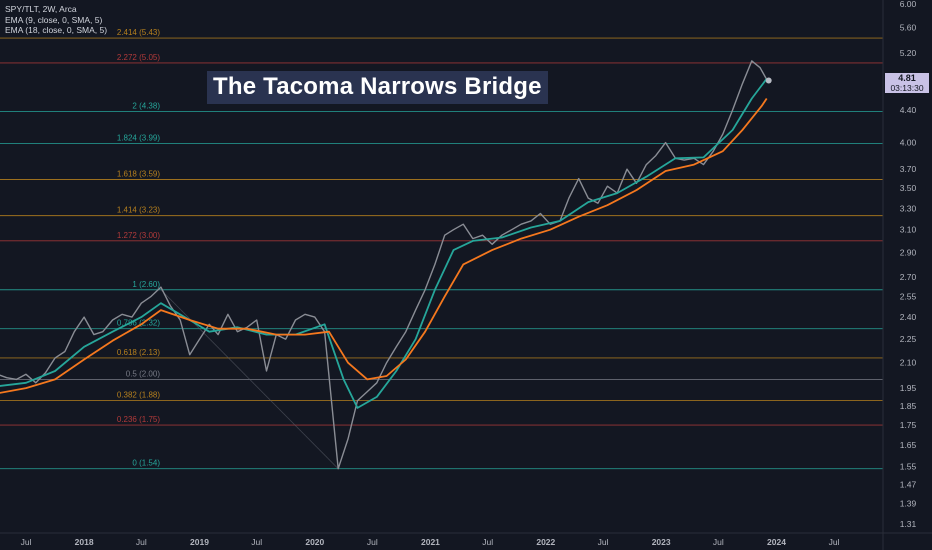 The width and height of the screenshot is (932, 550). What do you see at coordinates (908, 28) in the screenshot?
I see `y-tick-label-1: 5.60` at bounding box center [908, 28].